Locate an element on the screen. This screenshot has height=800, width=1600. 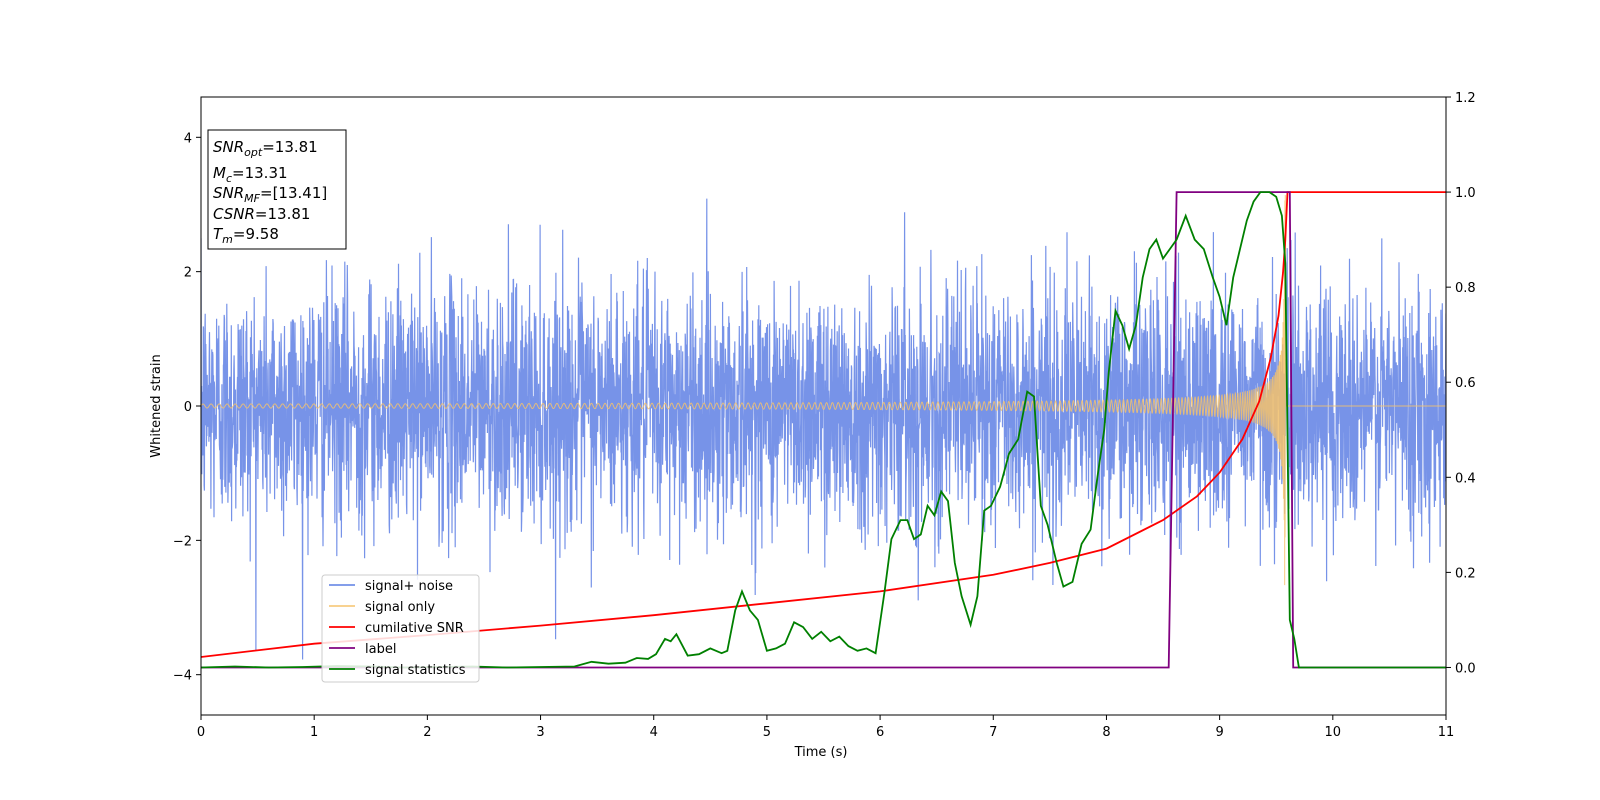
right-y-tick-label: 0.2 is located at coordinates (1465, 573).